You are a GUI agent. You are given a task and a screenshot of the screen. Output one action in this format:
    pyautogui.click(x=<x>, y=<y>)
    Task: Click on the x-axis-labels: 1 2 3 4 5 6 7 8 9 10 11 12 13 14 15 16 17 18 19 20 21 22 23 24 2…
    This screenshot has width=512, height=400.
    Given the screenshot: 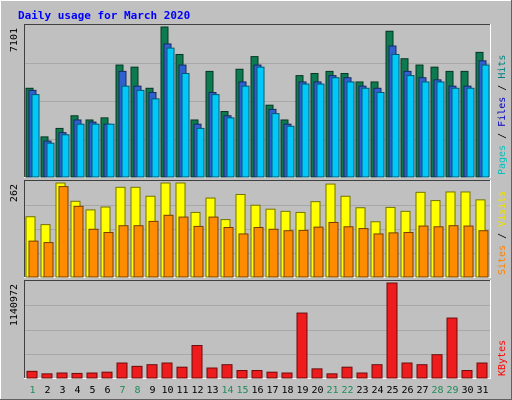 What is the action you would take?
    pyautogui.click(x=258, y=390)
    